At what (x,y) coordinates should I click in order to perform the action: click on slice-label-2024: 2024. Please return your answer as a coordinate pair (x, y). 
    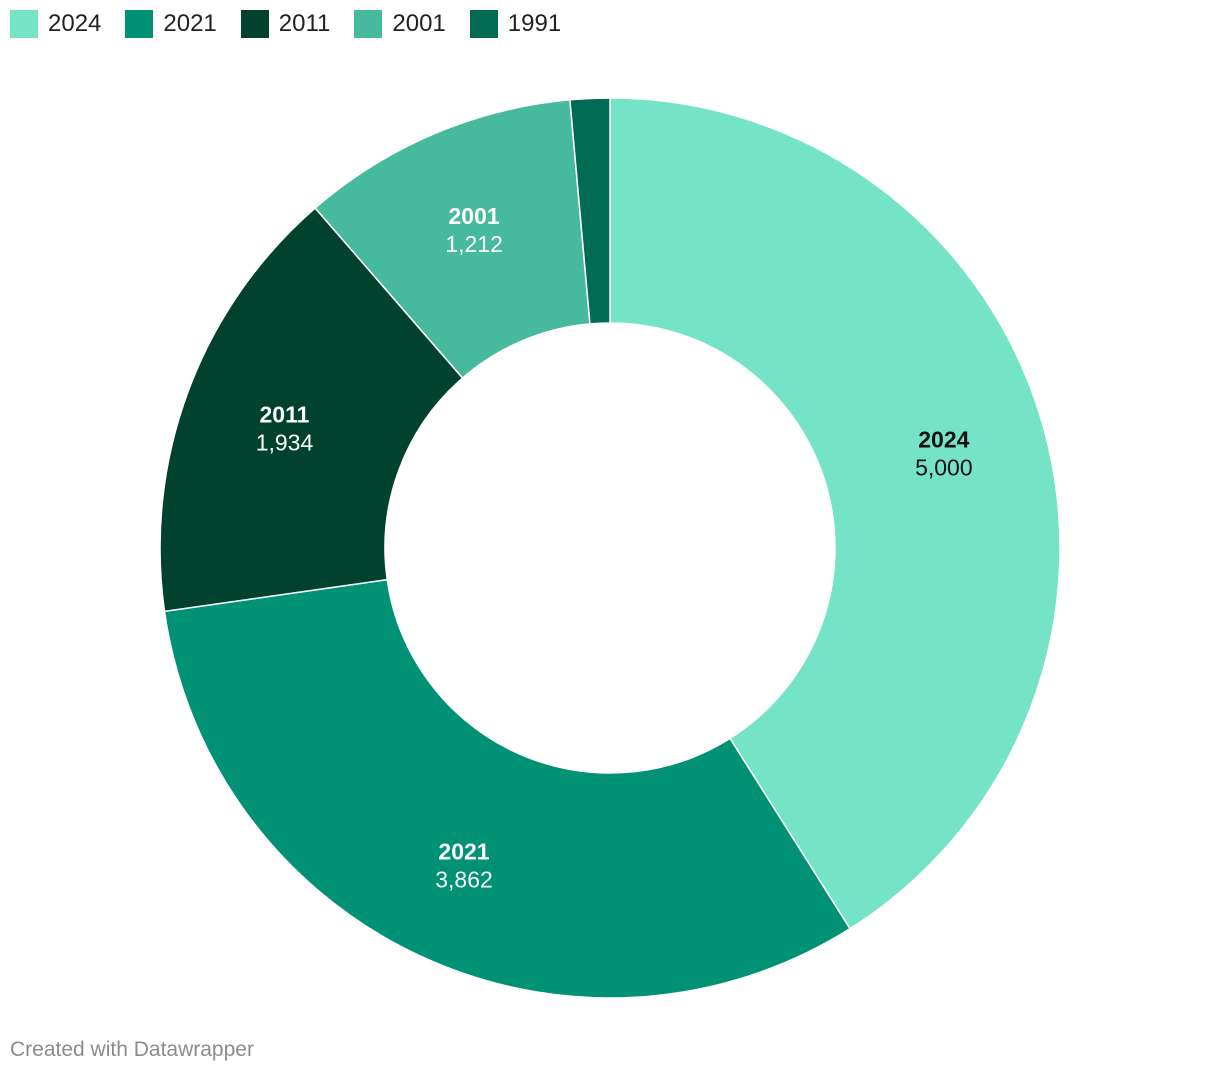
    Looking at the image, I should click on (943, 440).